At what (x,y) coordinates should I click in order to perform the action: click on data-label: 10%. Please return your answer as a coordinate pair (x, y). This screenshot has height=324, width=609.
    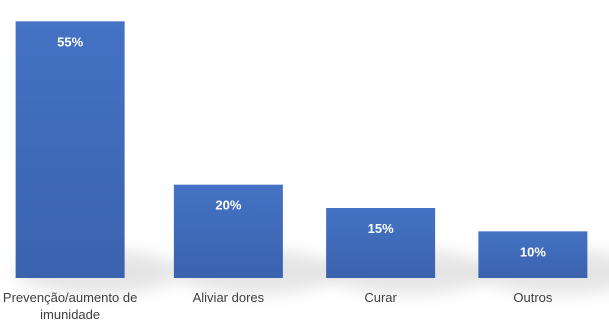
    Looking at the image, I should click on (533, 251).